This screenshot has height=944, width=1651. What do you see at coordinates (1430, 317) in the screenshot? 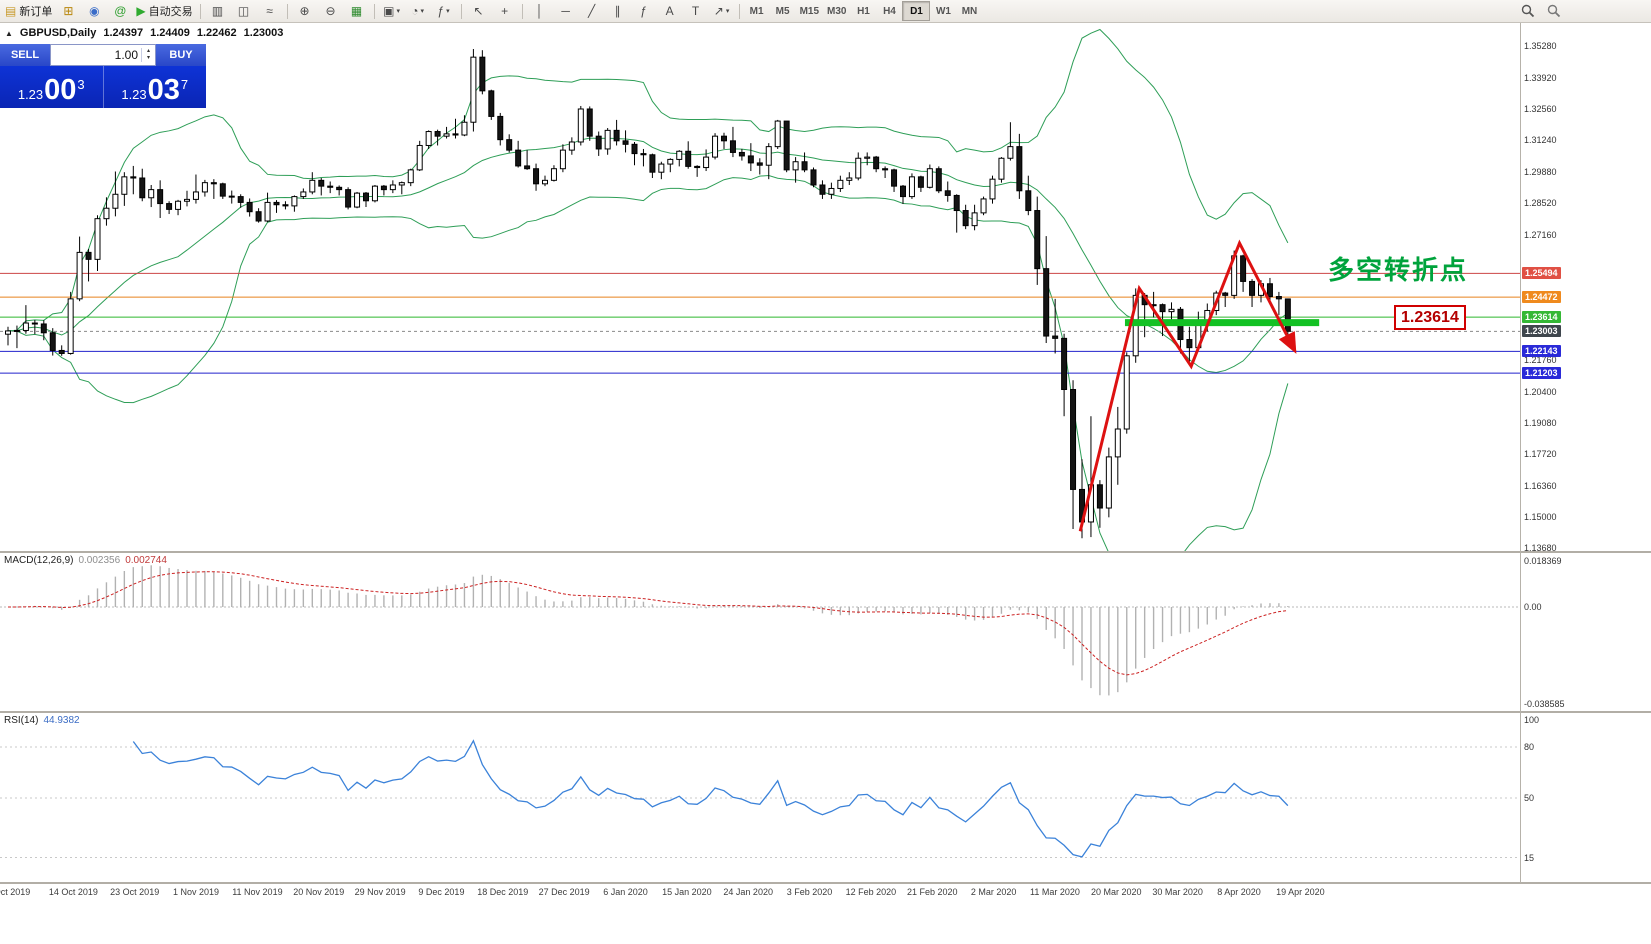
I see `level-price-label: 1.23614` at bounding box center [1430, 317].